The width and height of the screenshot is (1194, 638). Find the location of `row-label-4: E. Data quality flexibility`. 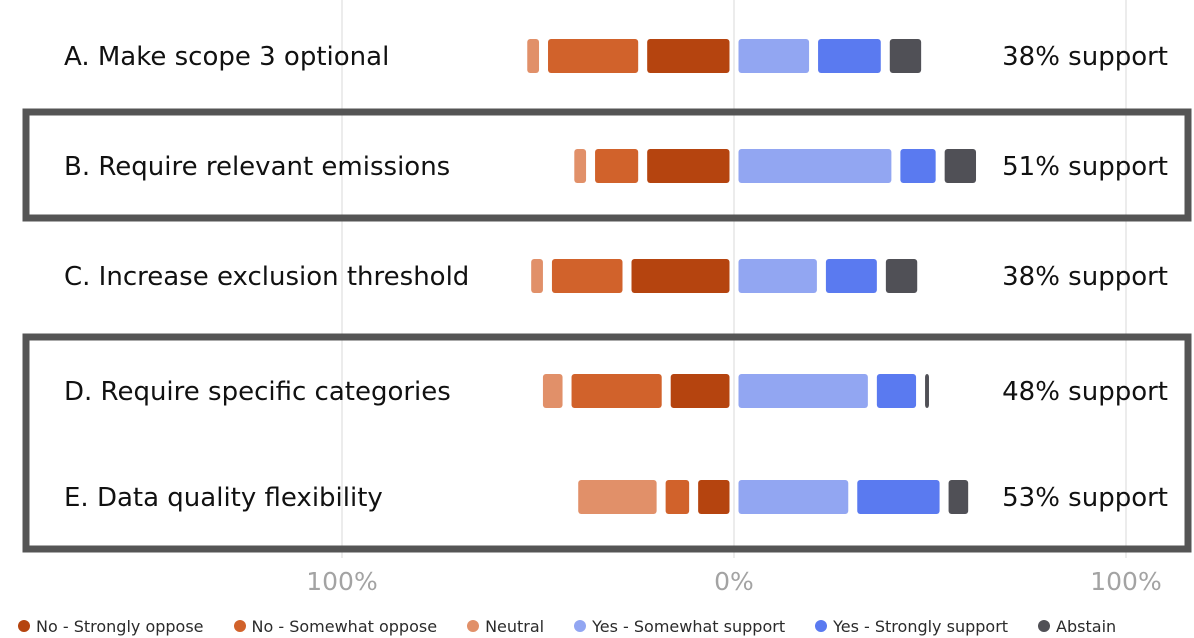

row-label-4: E. Data quality flexibility is located at coordinates (223, 498).